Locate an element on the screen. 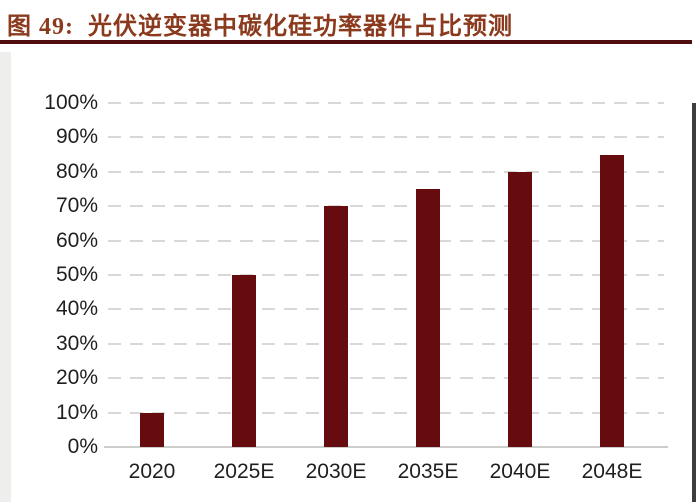  x-axis: 2020 2025E 2030E 2035E 2040E 2048E is located at coordinates (382, 476).